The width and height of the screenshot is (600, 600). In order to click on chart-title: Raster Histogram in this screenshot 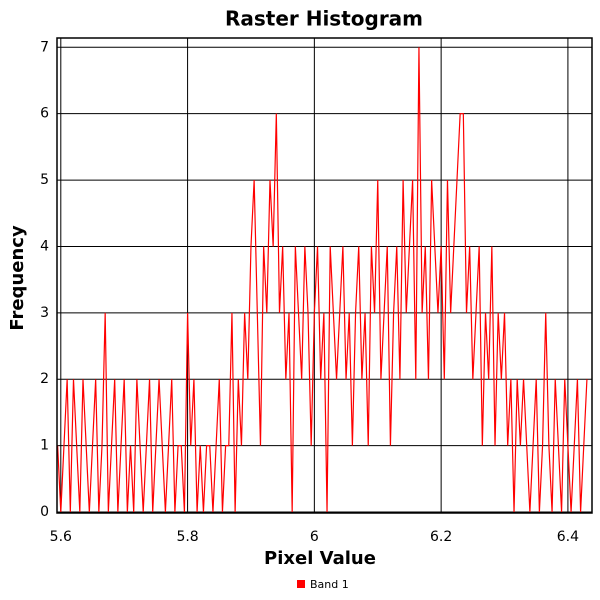, I will do `click(324, 19)`.